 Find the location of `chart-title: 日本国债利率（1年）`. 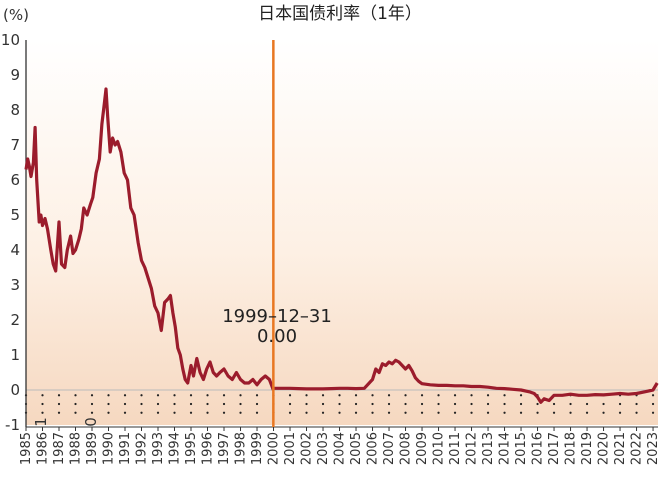

chart-title: 日本国债利率（1年） is located at coordinates (340, 14).